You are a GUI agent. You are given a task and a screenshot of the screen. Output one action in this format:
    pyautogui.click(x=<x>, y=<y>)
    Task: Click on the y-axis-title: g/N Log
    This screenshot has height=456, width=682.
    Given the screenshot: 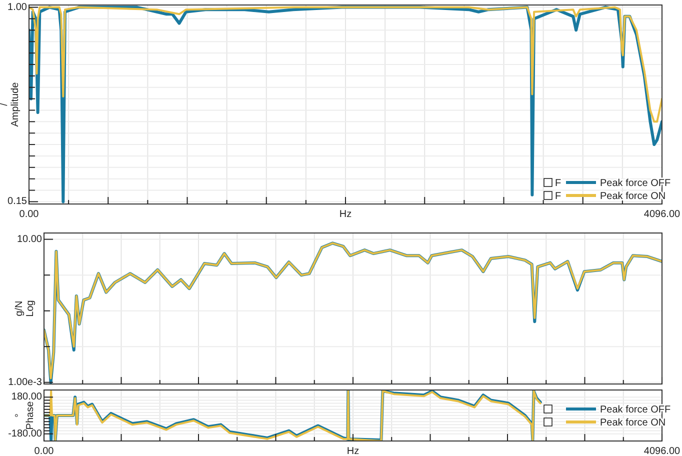 What is the action you would take?
    pyautogui.click(x=25, y=308)
    